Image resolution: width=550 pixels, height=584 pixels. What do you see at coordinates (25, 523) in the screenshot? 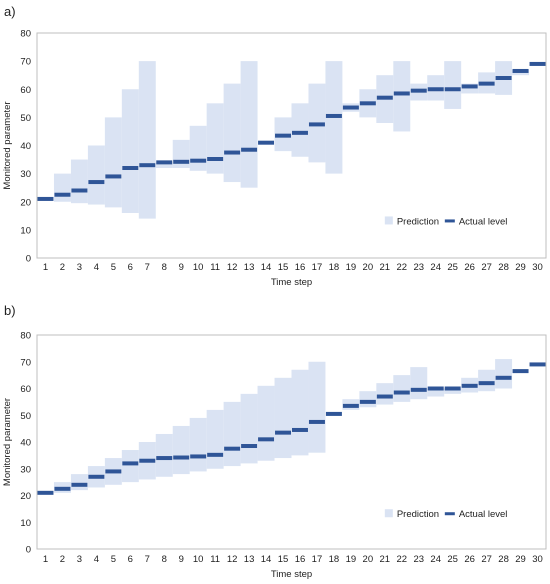
I see `y-tick-label: 10` at bounding box center [25, 523].